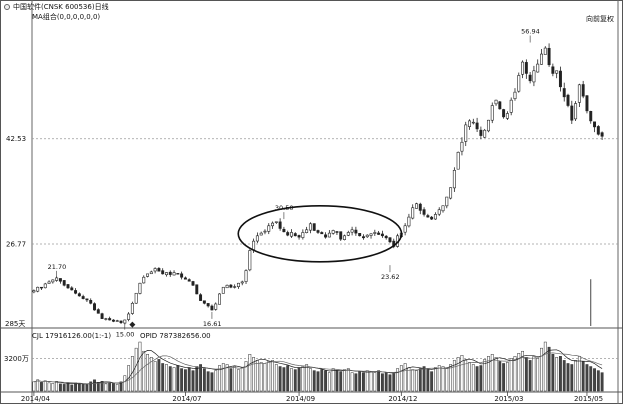 The height and width of the screenshot is (406, 625). I want to click on volume-ma-line, so click(318, 368).